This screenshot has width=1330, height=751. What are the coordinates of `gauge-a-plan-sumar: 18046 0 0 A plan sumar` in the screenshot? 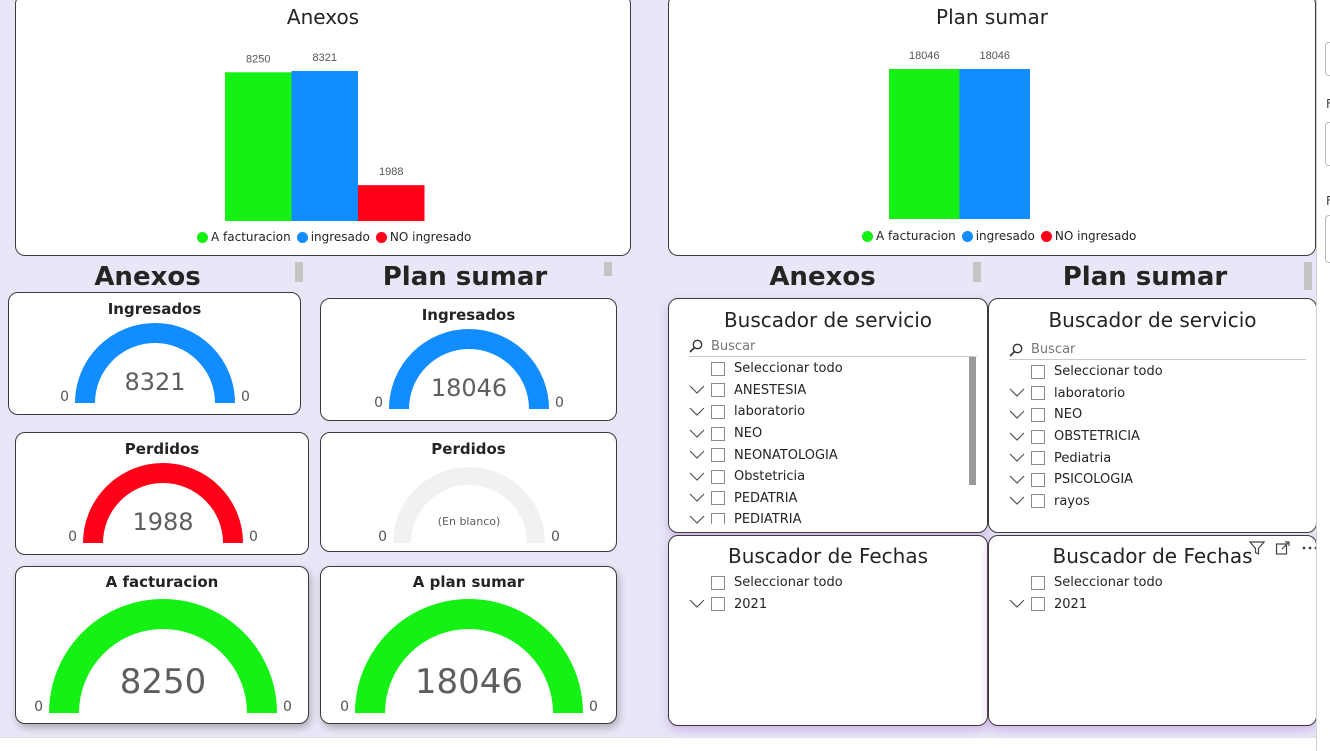 It's located at (468, 645).